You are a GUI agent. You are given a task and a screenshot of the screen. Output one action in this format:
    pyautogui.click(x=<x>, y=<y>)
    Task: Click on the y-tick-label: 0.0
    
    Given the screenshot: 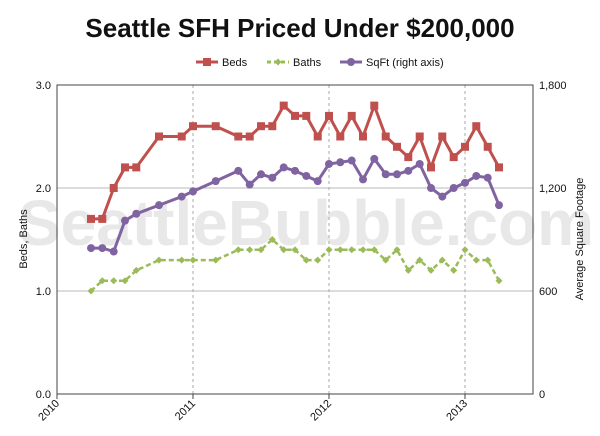 What is the action you would take?
    pyautogui.click(x=43, y=395)
    